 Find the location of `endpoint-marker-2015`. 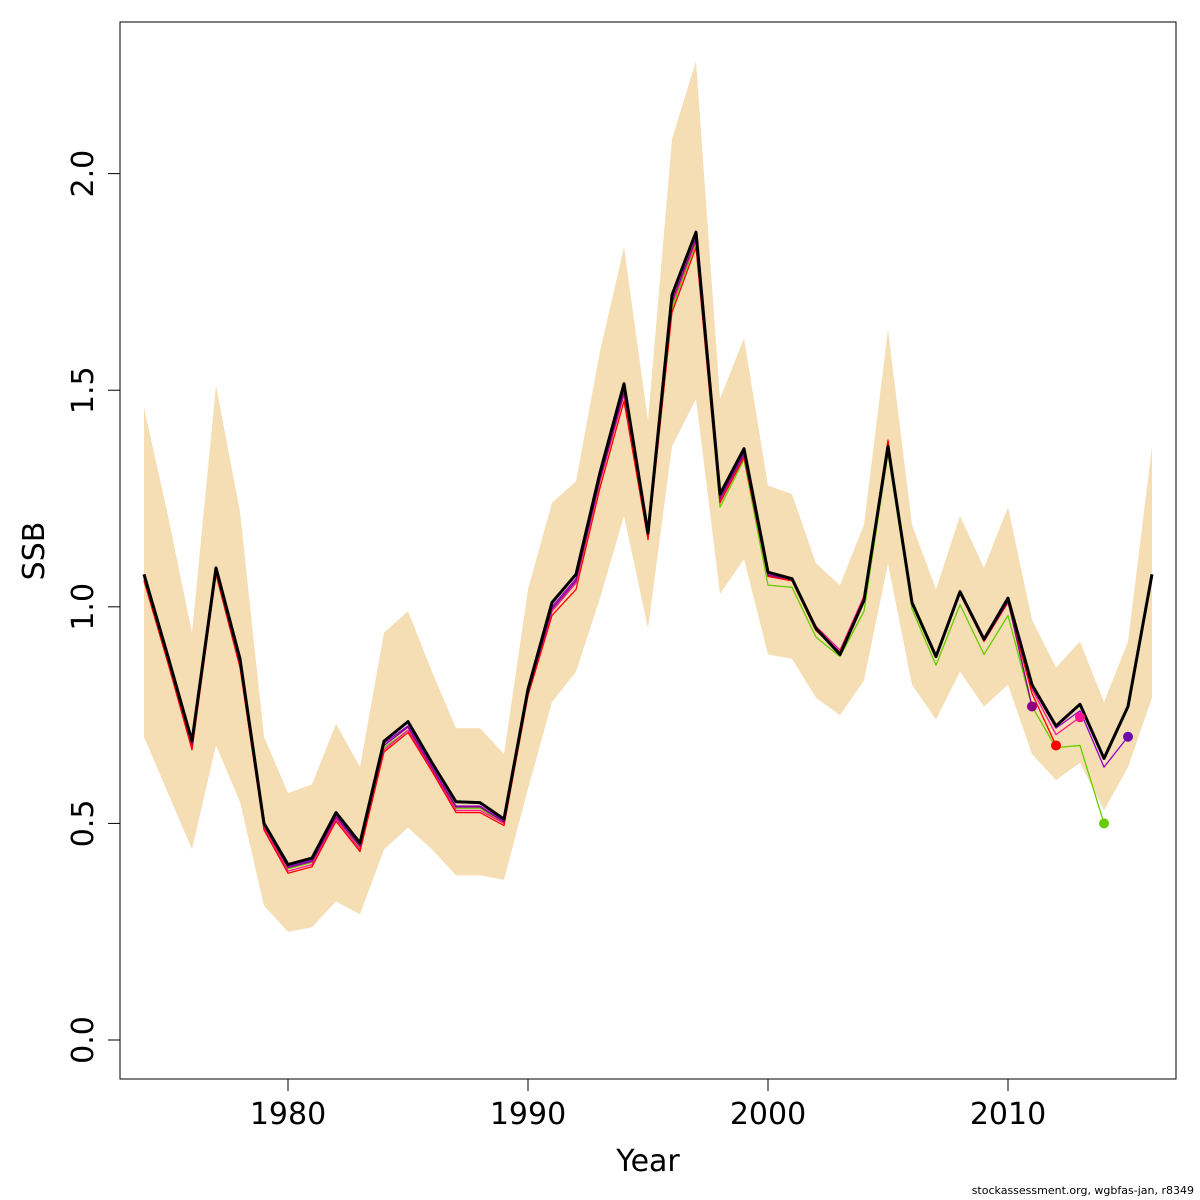

endpoint-marker-2015 is located at coordinates (1128, 736).